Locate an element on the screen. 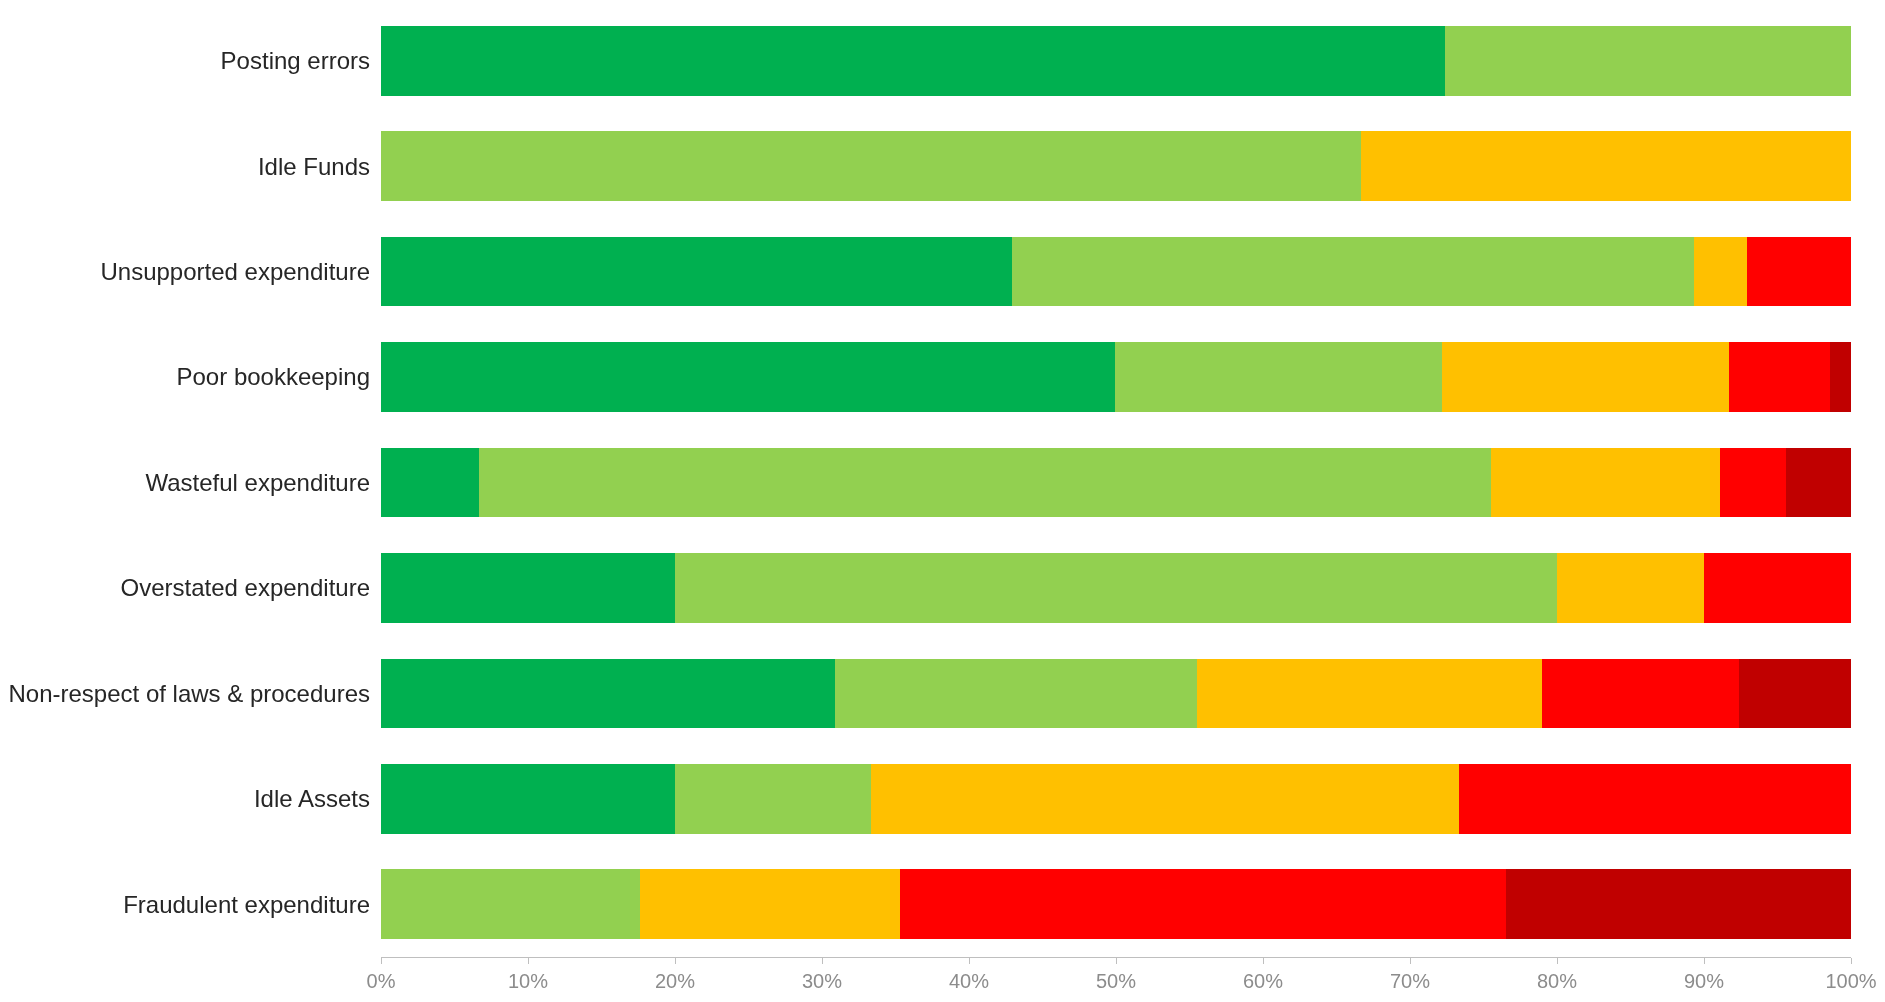  x-tick-label: 60% is located at coordinates (1263, 981).